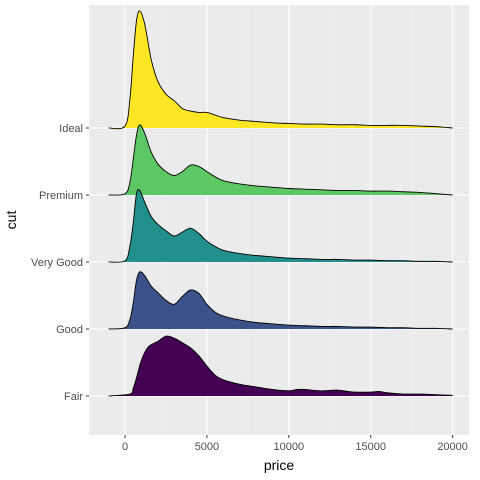 This screenshot has width=480, height=480. Describe the element at coordinates (61, 196) in the screenshot. I see `y-tick-label: Premium` at that location.